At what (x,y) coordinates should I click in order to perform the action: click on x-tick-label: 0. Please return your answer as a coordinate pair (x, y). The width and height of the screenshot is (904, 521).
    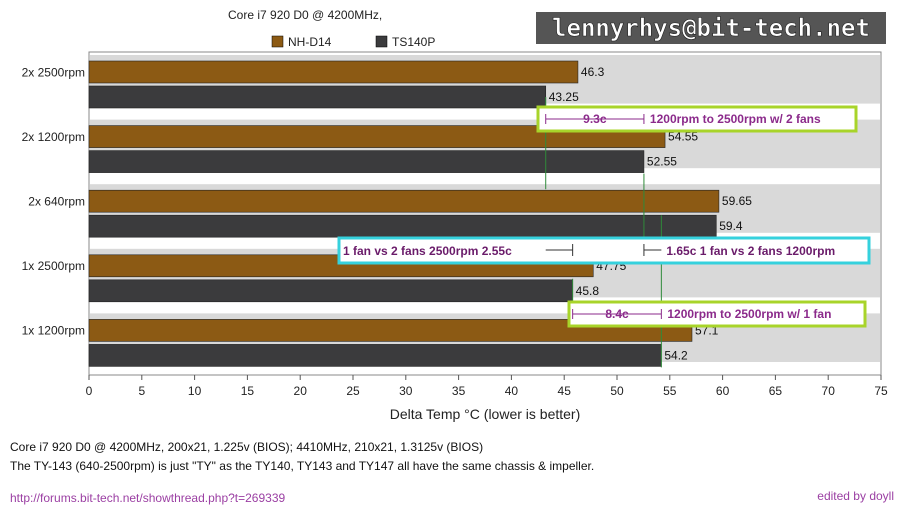
    Looking at the image, I should click on (89, 391).